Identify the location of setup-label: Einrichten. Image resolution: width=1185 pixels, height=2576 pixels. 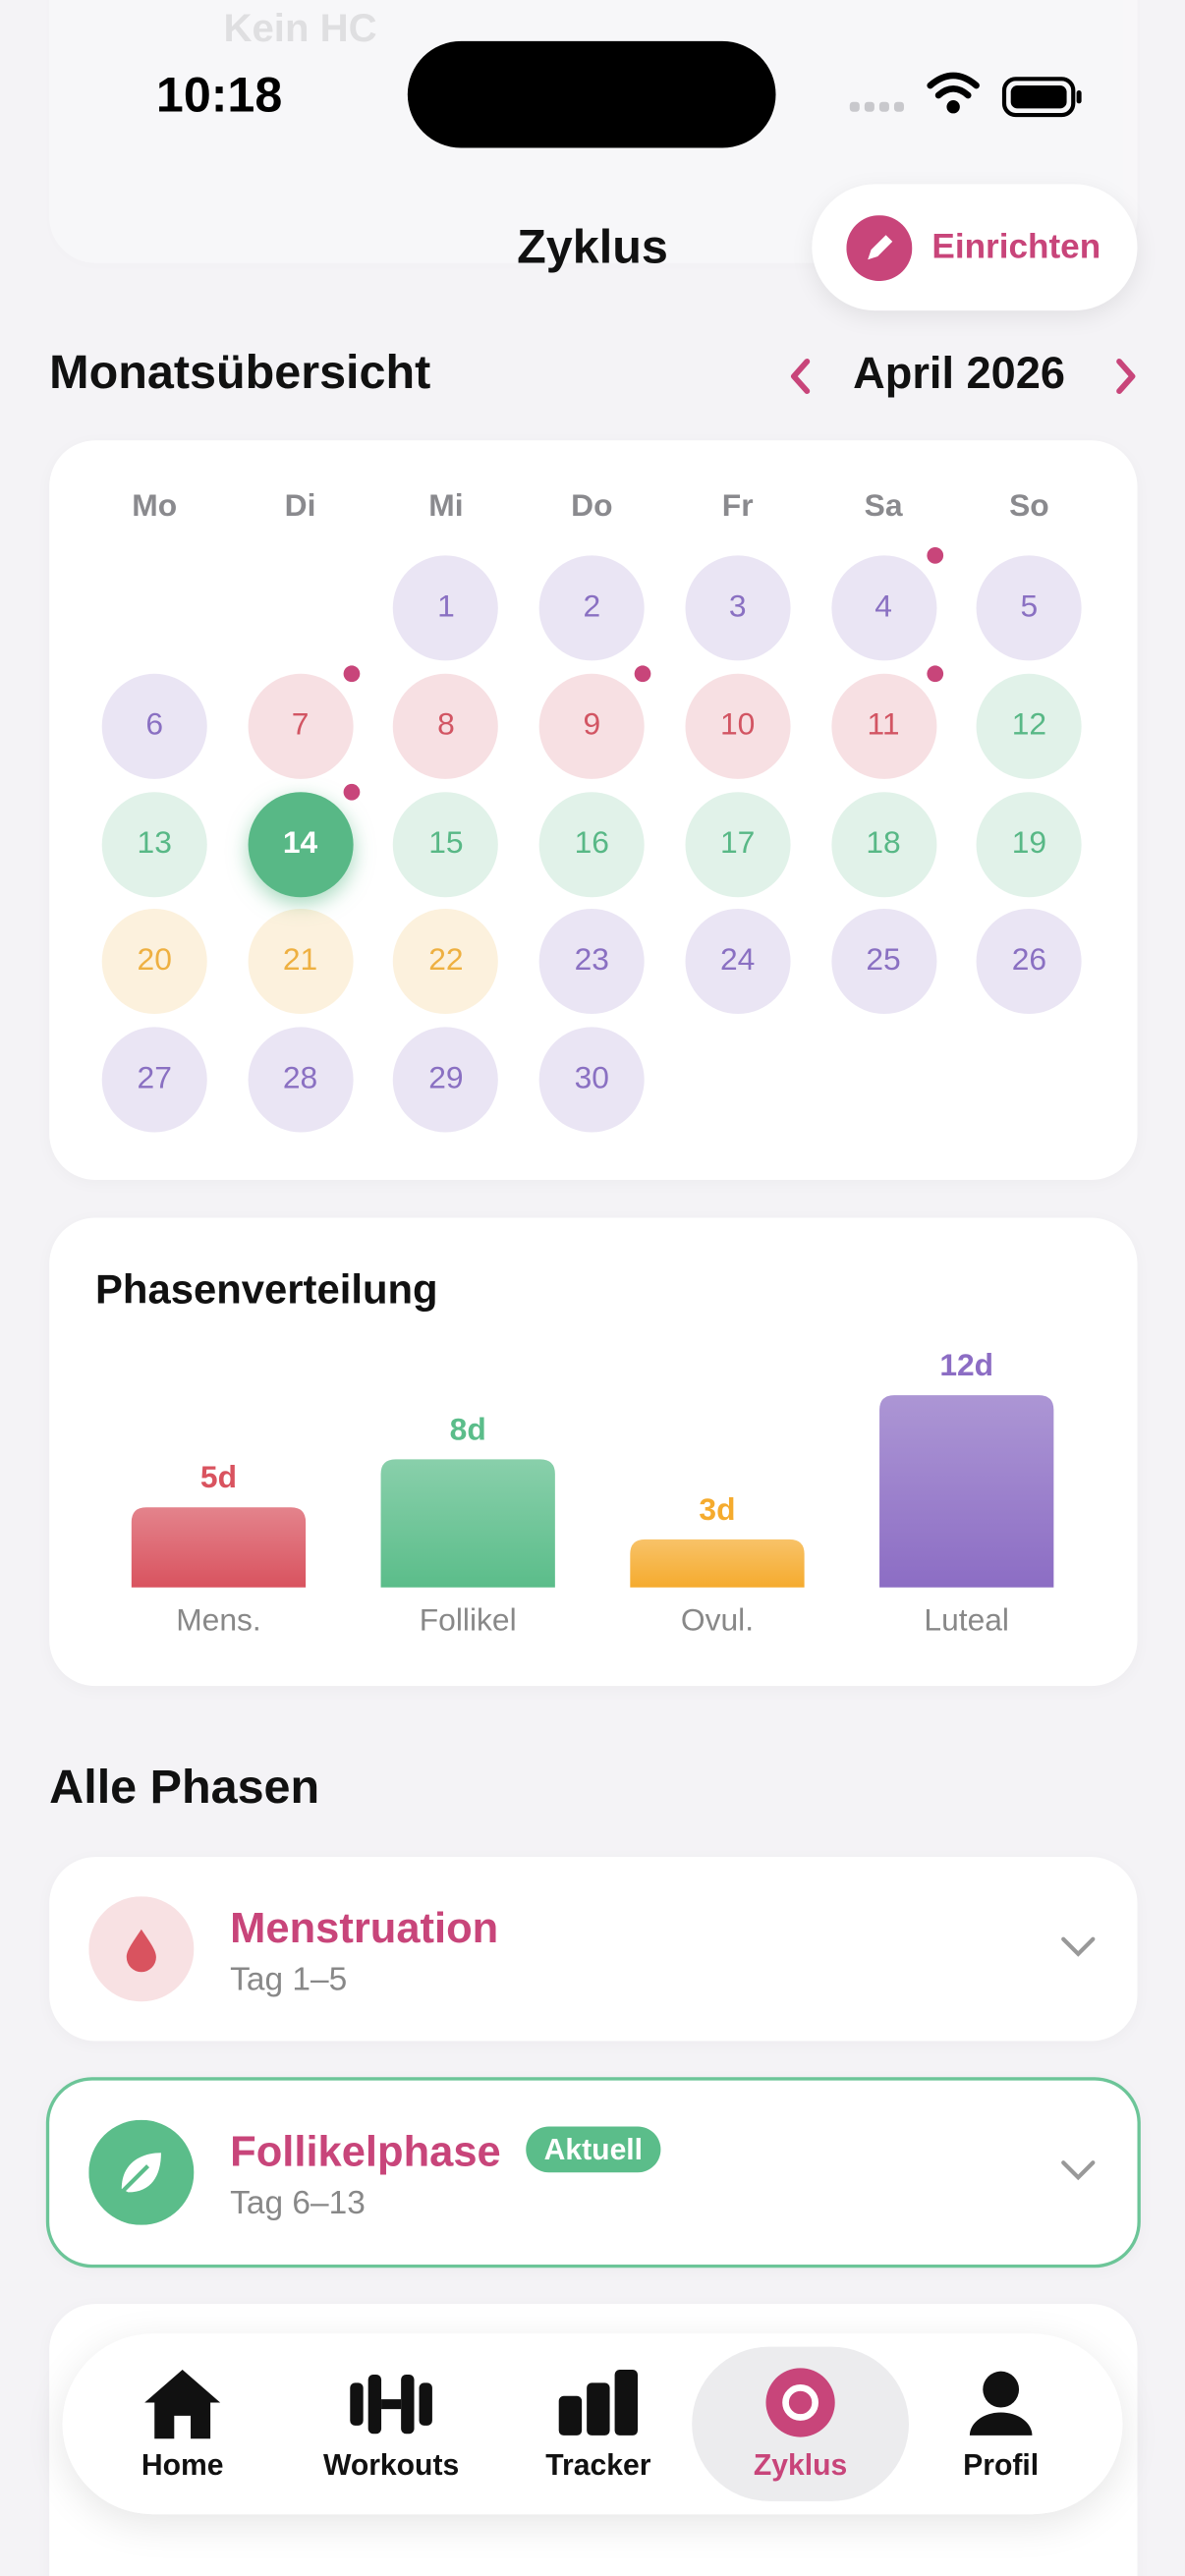
(1016, 247).